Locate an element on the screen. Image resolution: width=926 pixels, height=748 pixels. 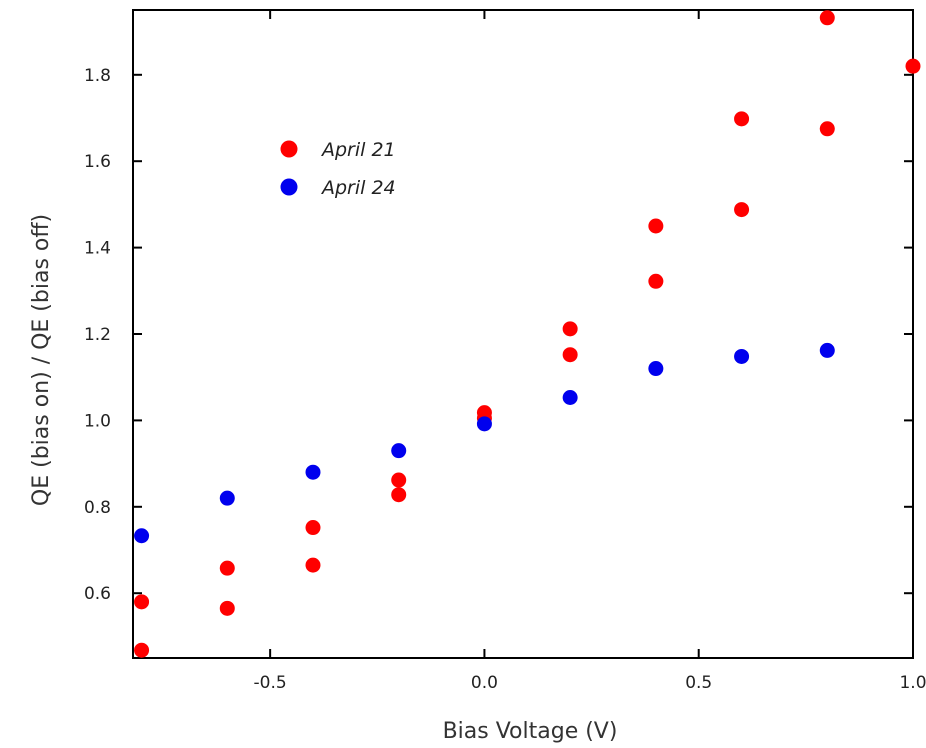
y-tick-label: 1.4 is located at coordinates (97, 249).